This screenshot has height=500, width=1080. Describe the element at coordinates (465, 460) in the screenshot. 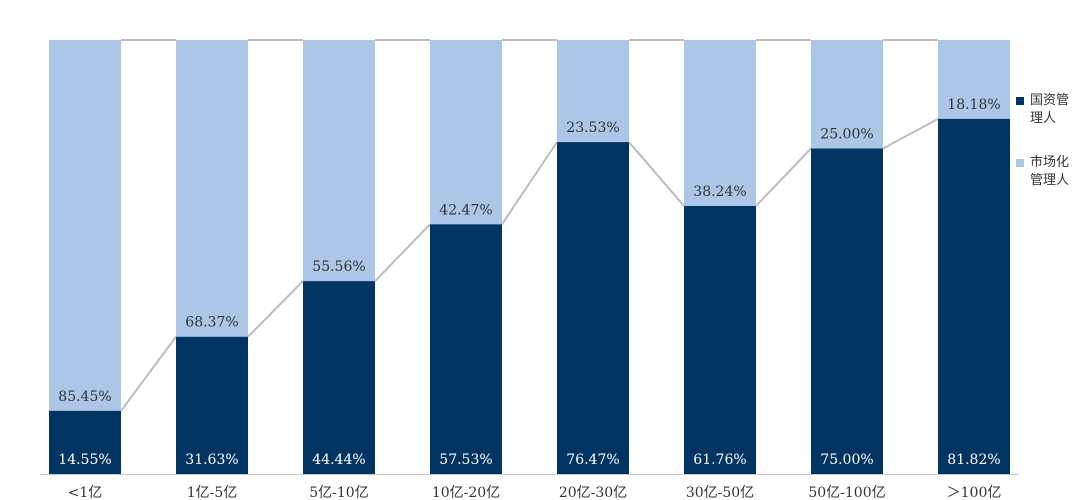

I see `data-label-state-owned-3: 57.53%` at that location.